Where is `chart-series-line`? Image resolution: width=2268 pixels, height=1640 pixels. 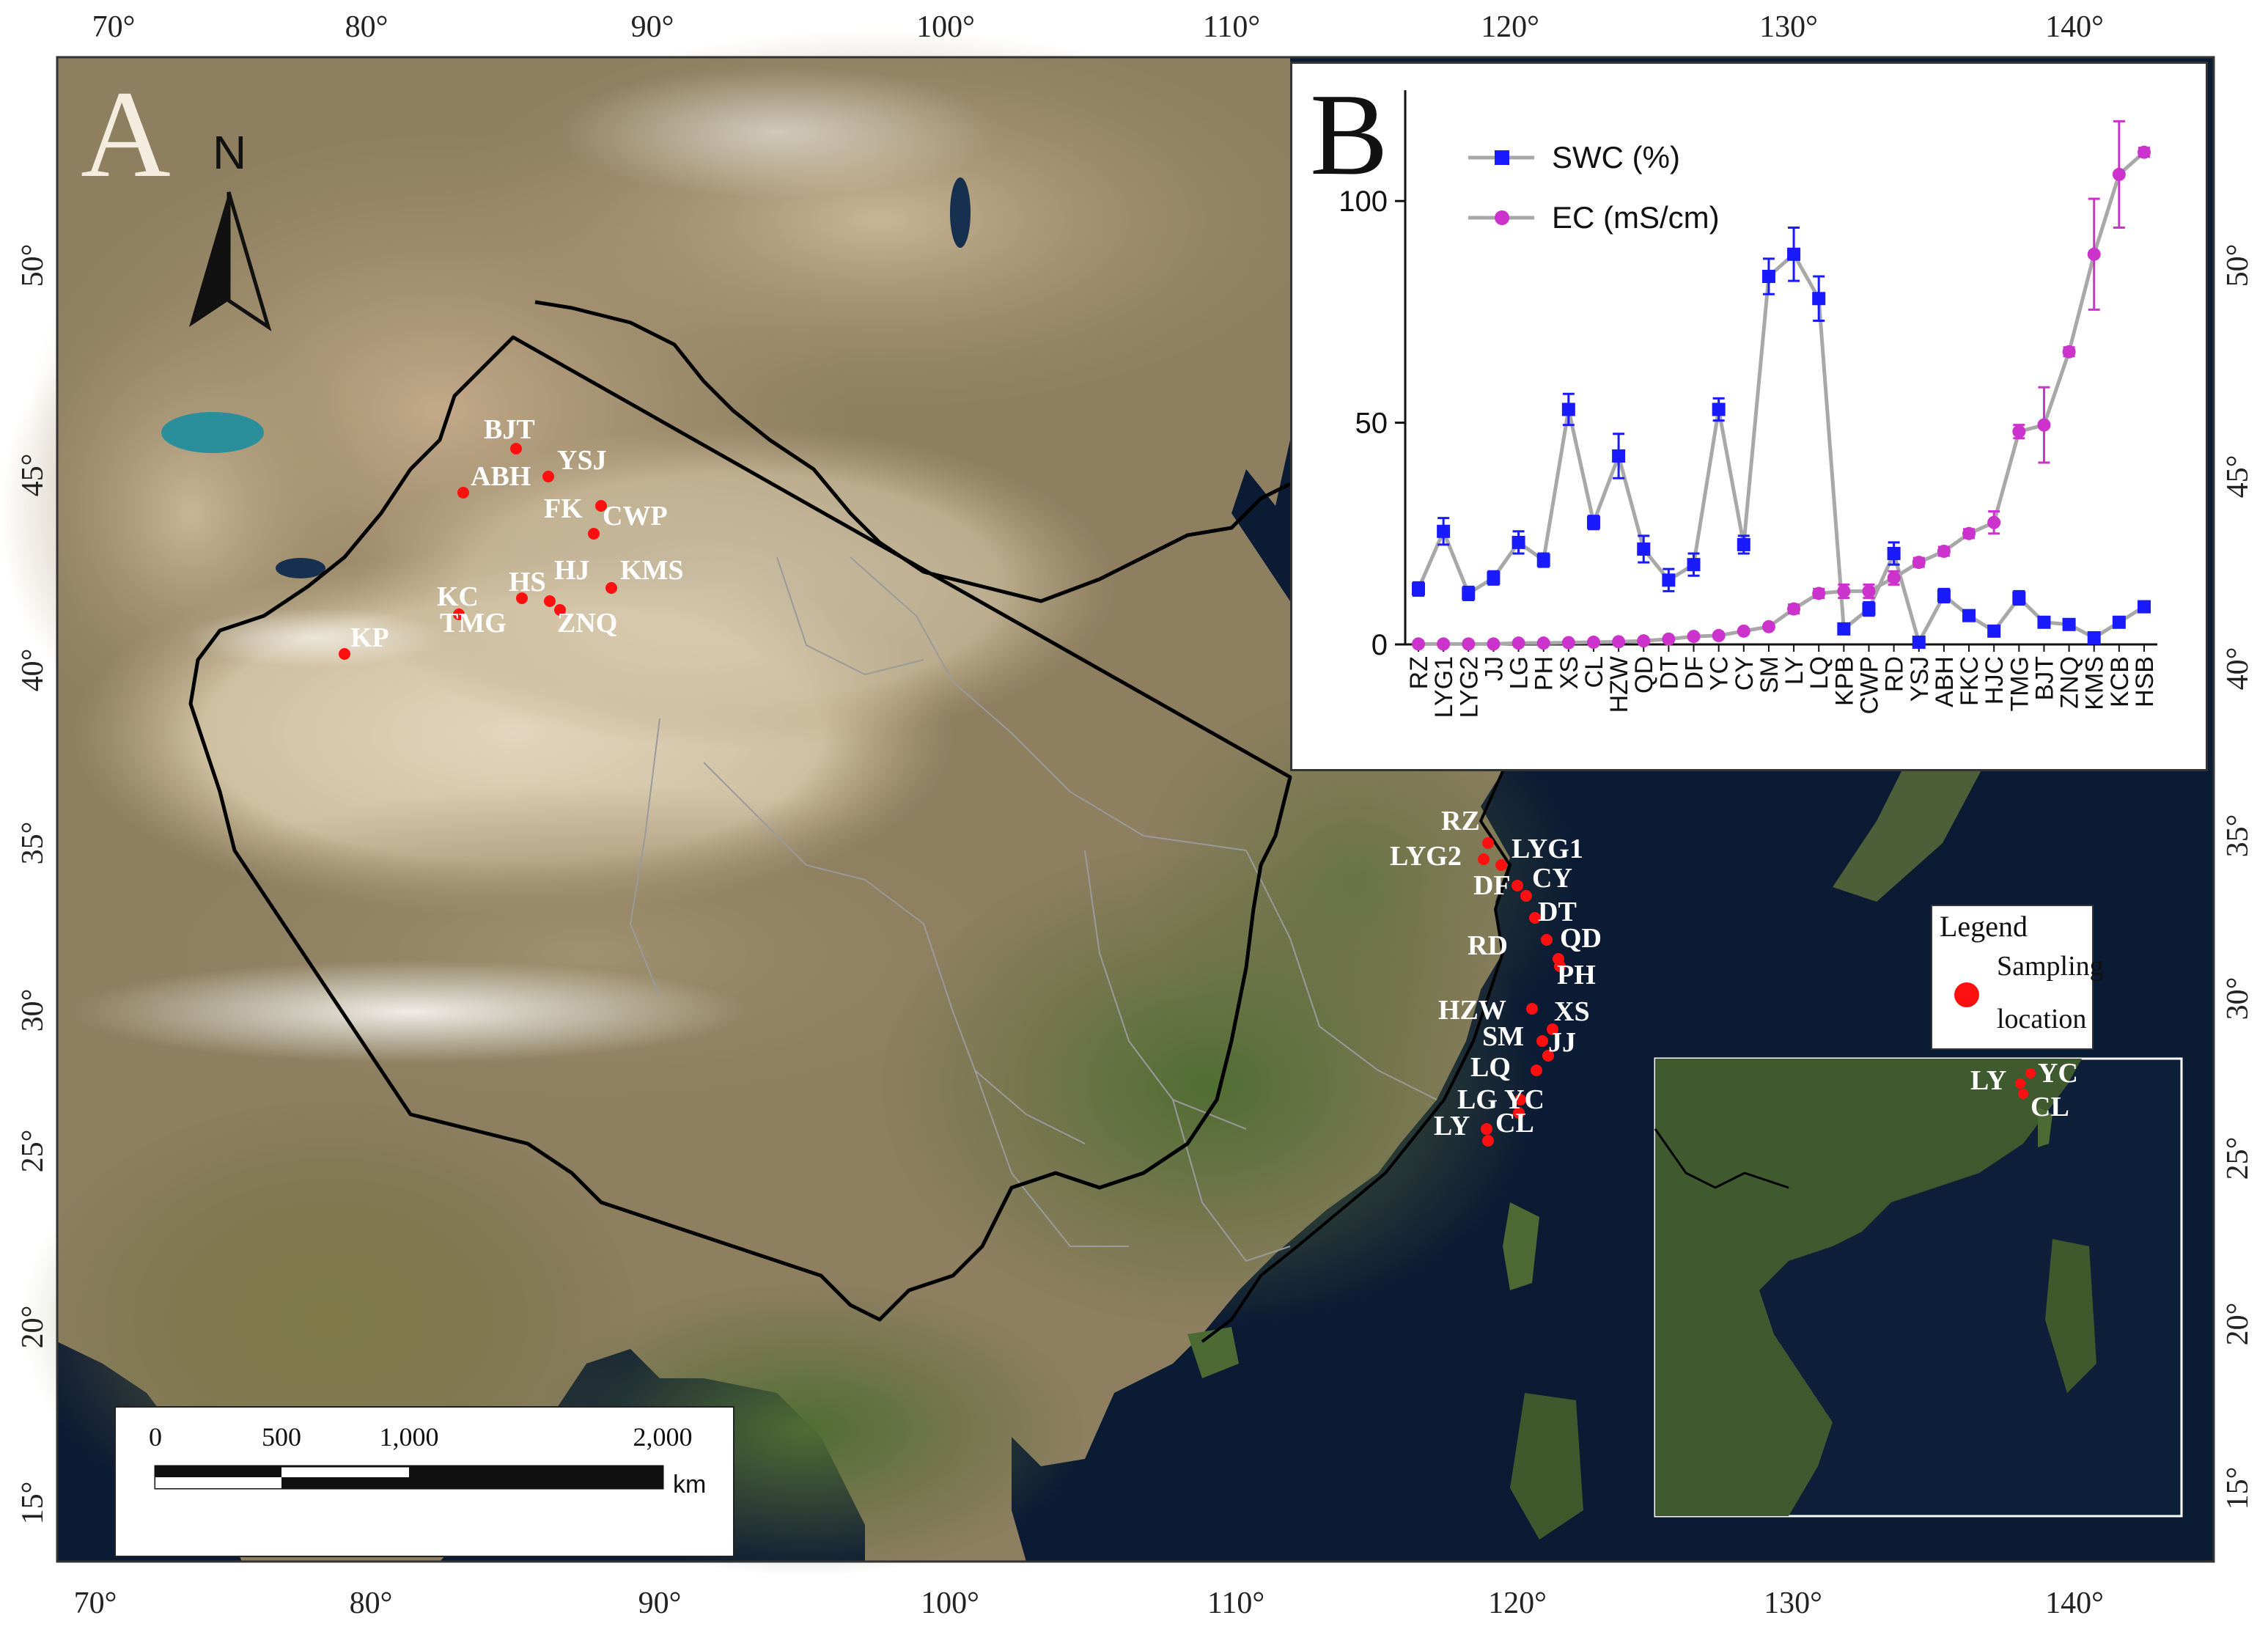
chart-series-line is located at coordinates (1782, 398).